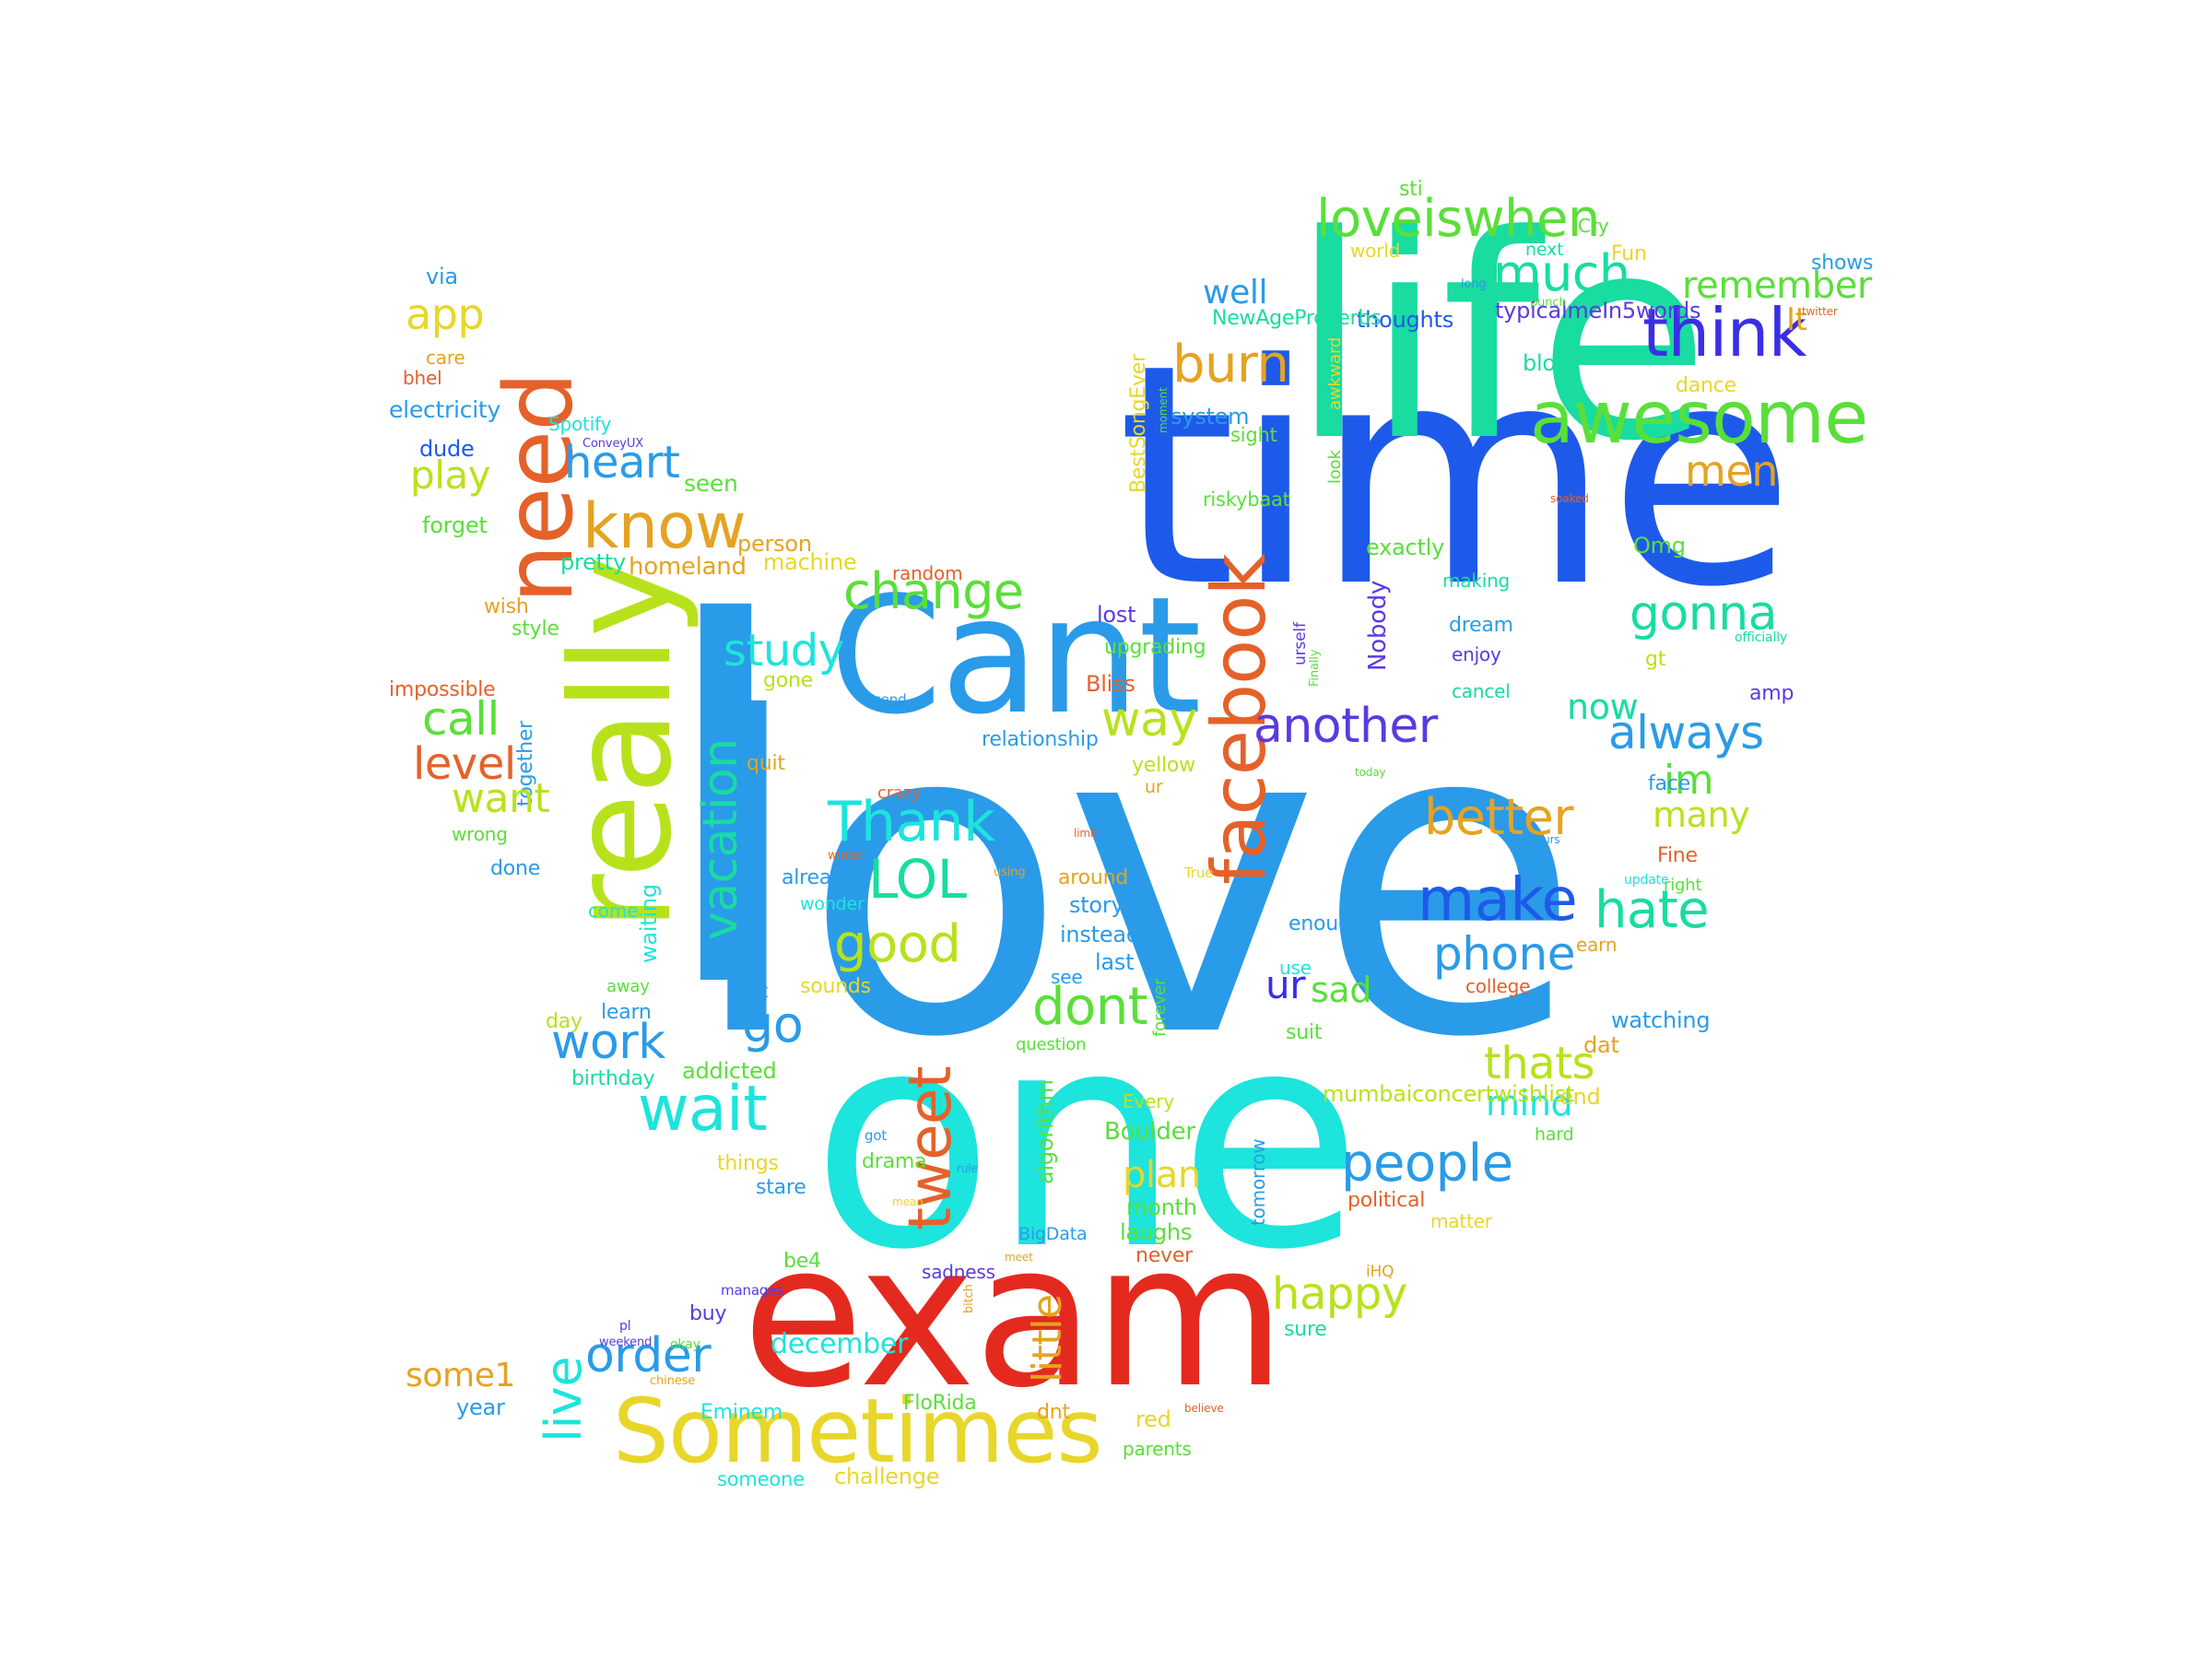 The image size is (2212, 1659). I want to click on word: stare, so click(781, 1187).